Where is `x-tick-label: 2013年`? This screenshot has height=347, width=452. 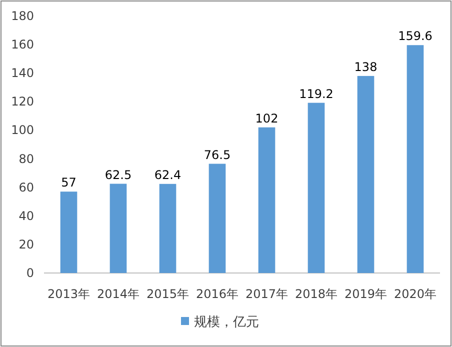
x-tick-label: 2013年 is located at coordinates (68, 294).